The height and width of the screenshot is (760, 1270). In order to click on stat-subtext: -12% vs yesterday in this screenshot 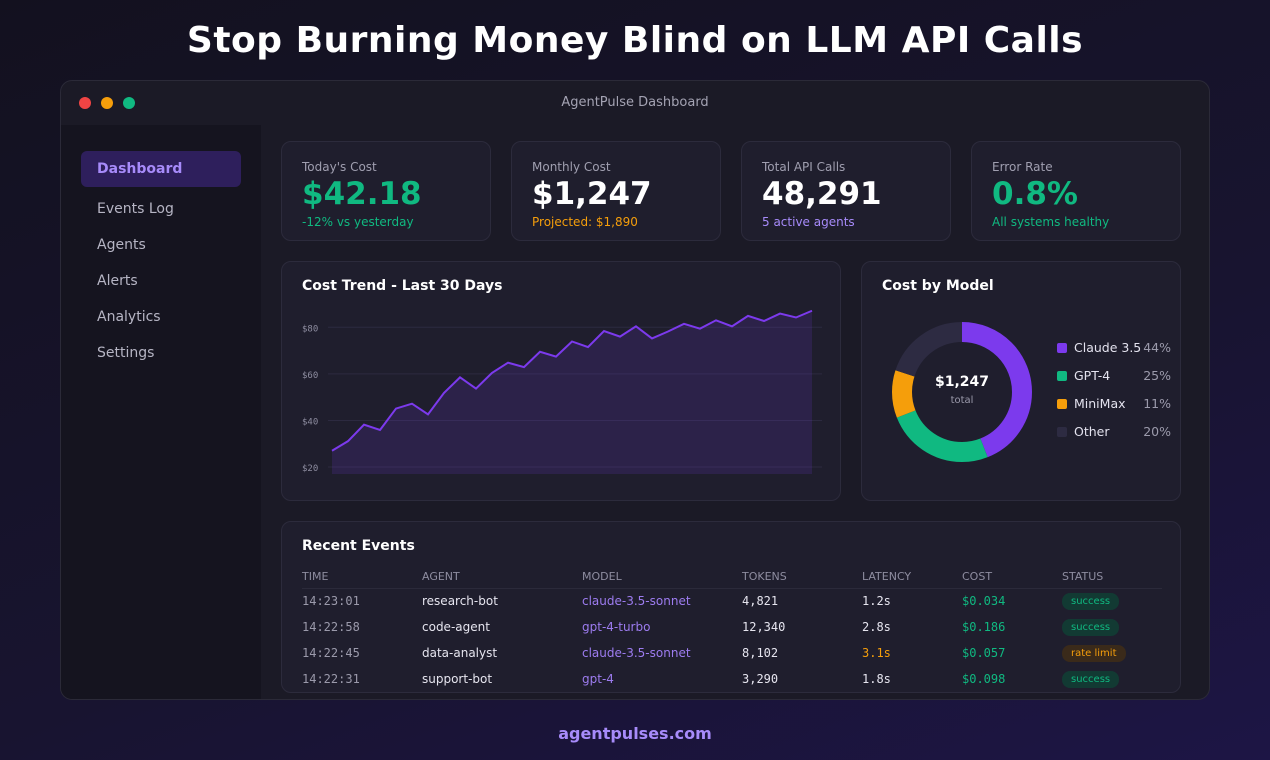, I will do `click(358, 222)`.